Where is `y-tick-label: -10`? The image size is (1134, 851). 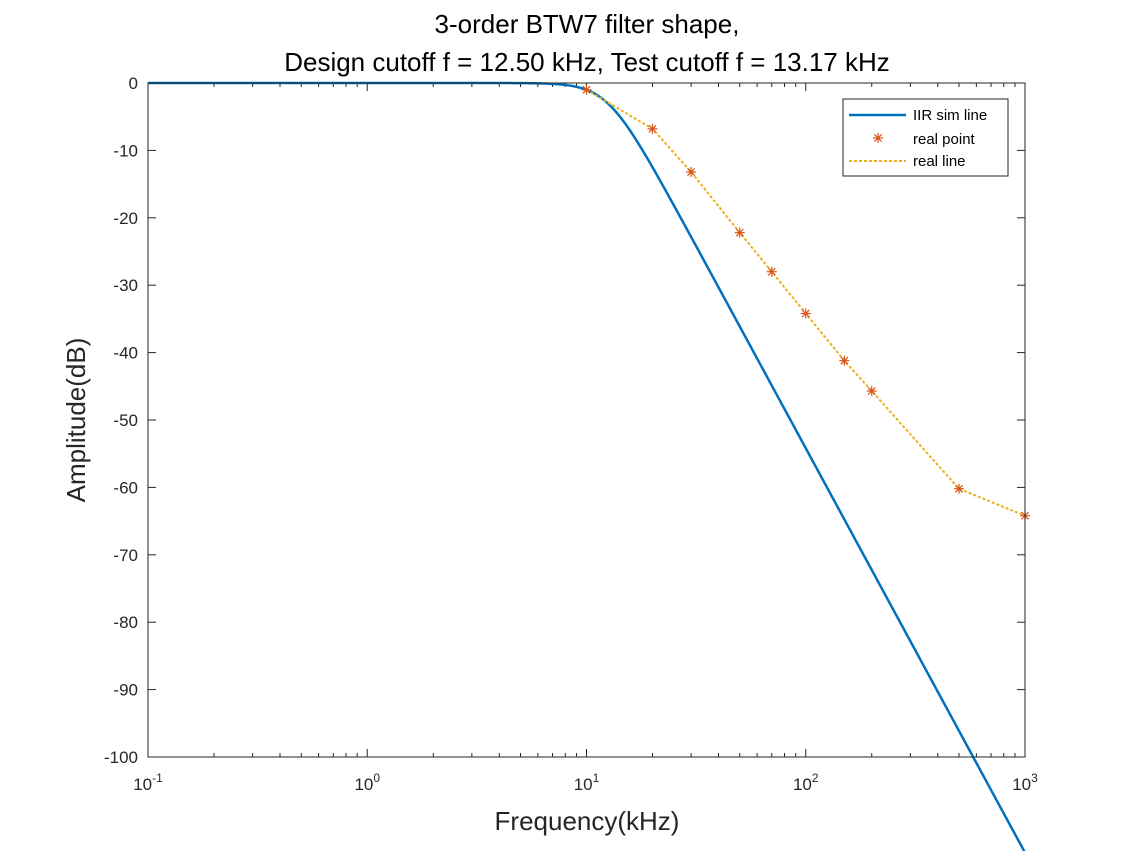 y-tick-label: -10 is located at coordinates (125, 150).